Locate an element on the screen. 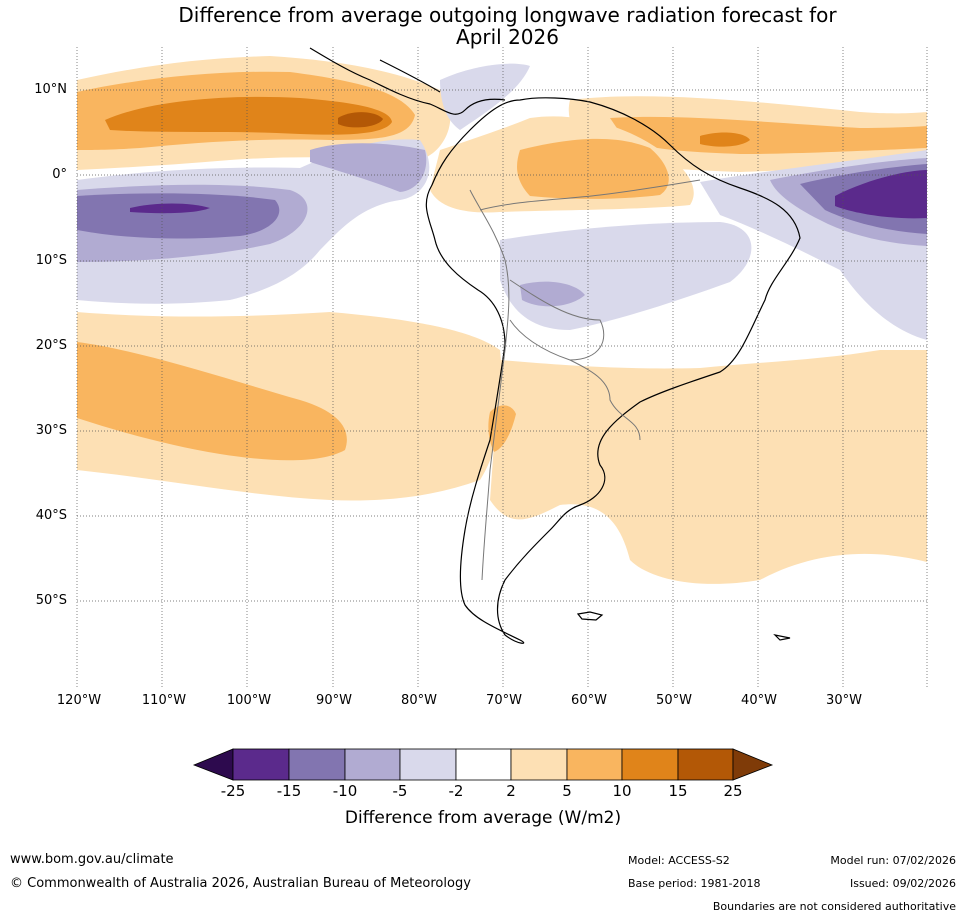 The image size is (965, 919). pos5-band-atlantic is located at coordinates (768, 135).